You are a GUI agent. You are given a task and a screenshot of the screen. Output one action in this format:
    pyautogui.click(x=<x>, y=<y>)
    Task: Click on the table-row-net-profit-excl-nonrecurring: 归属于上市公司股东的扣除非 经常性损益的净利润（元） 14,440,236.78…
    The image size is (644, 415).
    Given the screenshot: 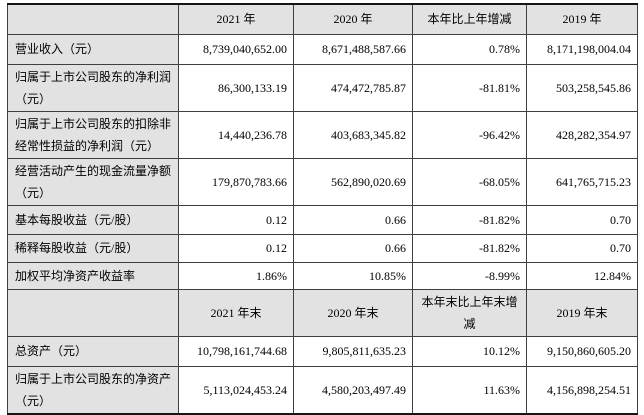 What is the action you would take?
    pyautogui.click(x=322, y=134)
    